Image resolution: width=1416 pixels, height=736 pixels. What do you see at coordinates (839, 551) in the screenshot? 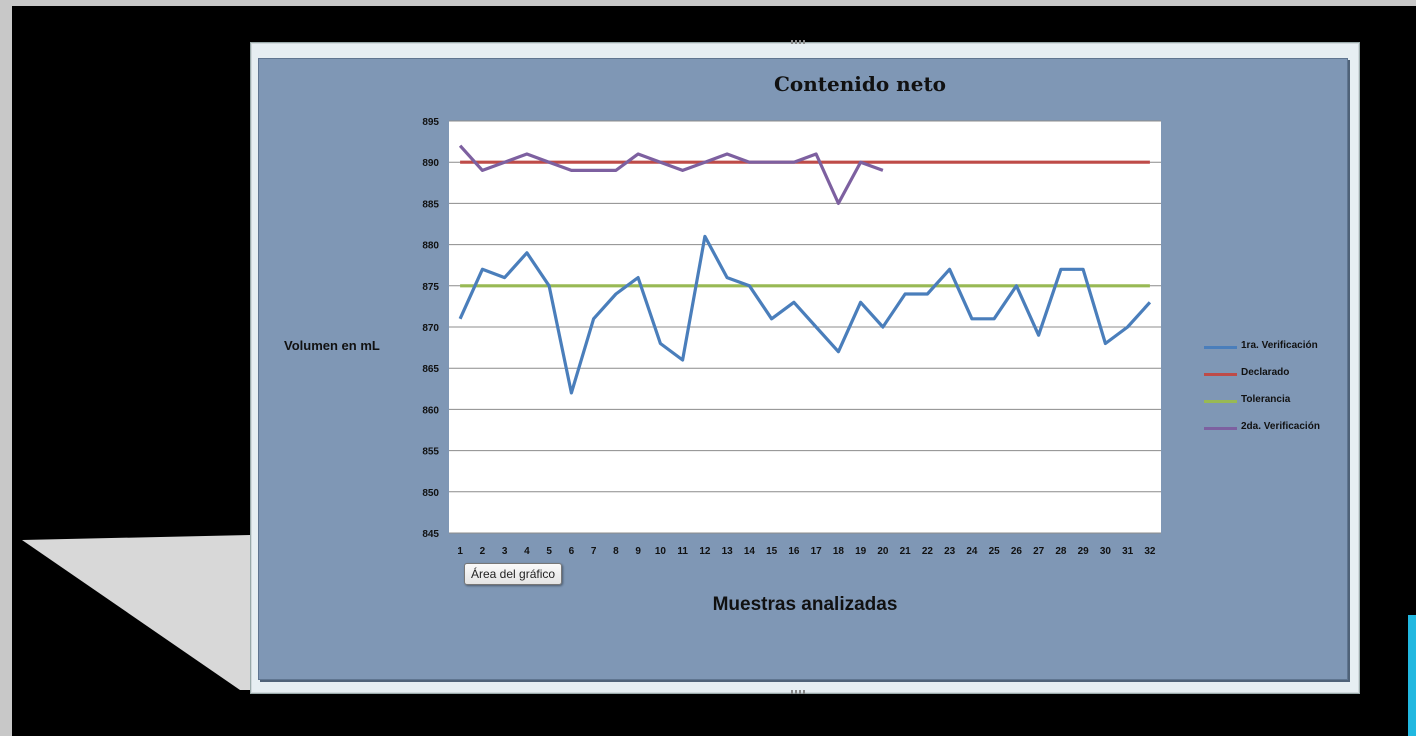
I see `x-tick-label: 18` at bounding box center [839, 551].